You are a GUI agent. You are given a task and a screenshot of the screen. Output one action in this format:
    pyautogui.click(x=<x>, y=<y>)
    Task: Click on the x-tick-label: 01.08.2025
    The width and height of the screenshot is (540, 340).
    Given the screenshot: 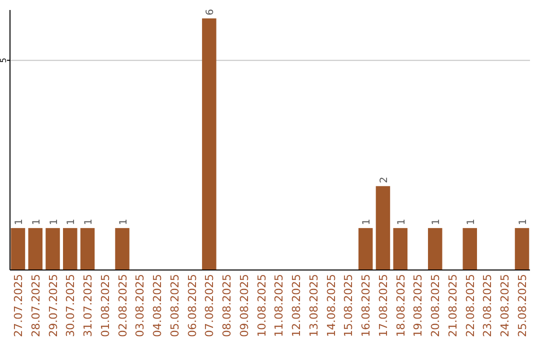 What is the action you would take?
    pyautogui.click(x=105, y=305)
    